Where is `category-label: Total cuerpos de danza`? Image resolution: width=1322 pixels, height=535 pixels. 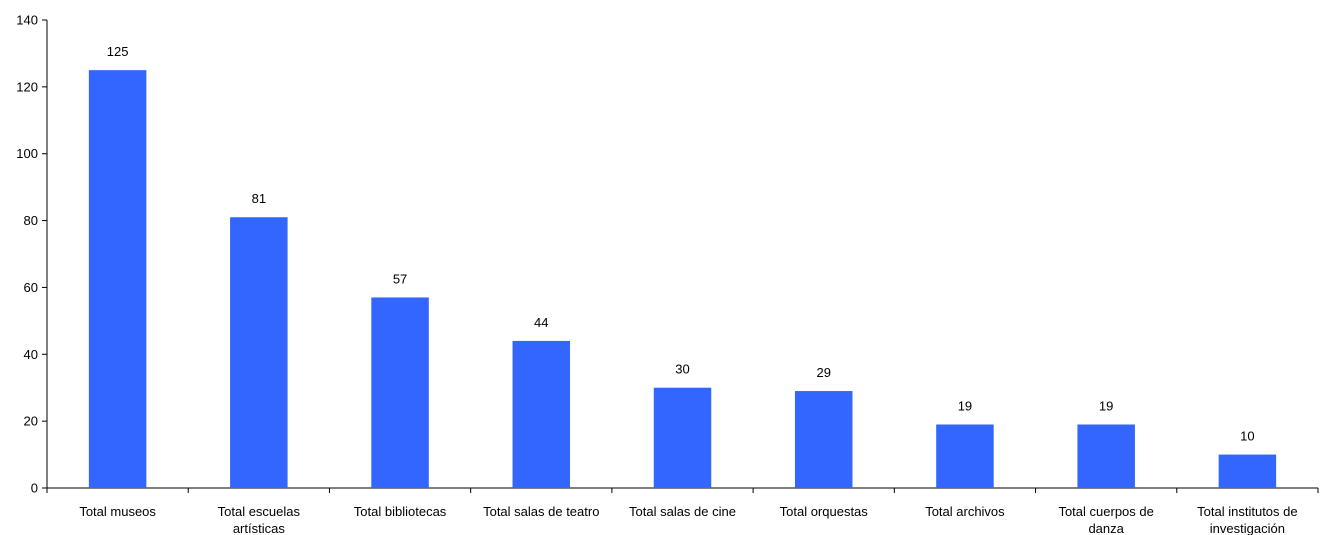
category-label: Total cuerpos de danza is located at coordinates (1105, 519).